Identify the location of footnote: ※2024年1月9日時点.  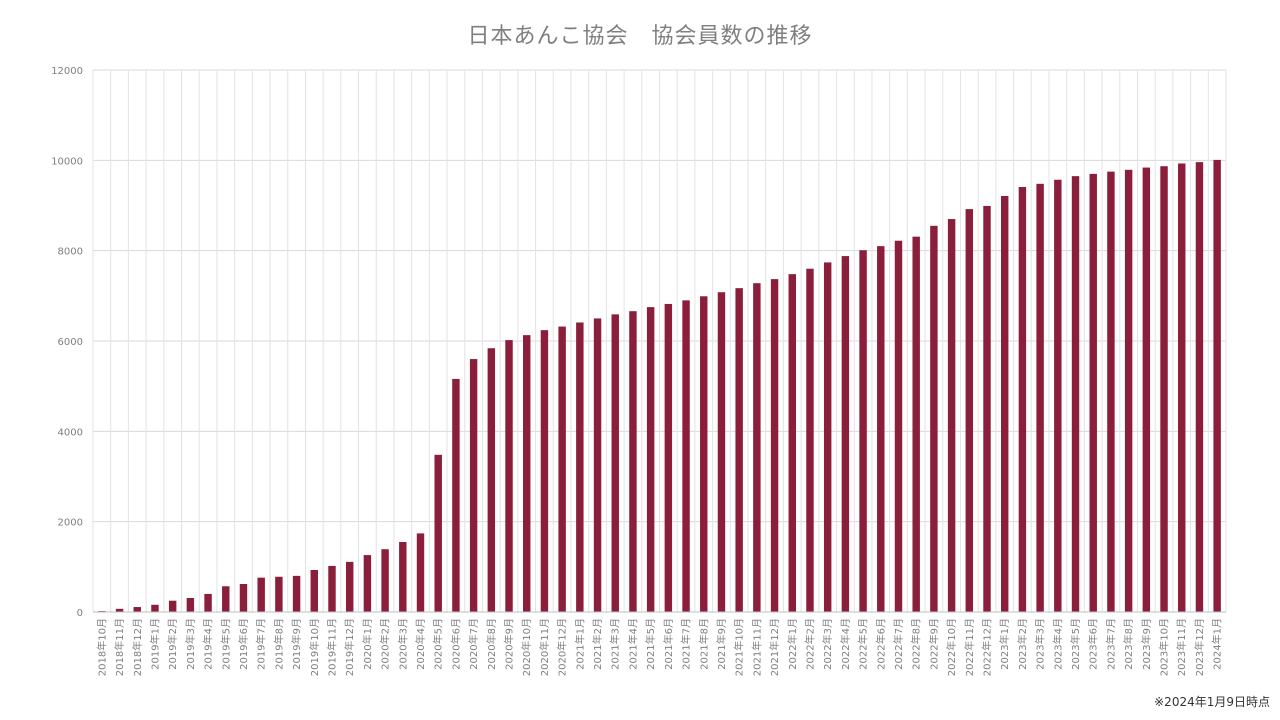
(1212, 702).